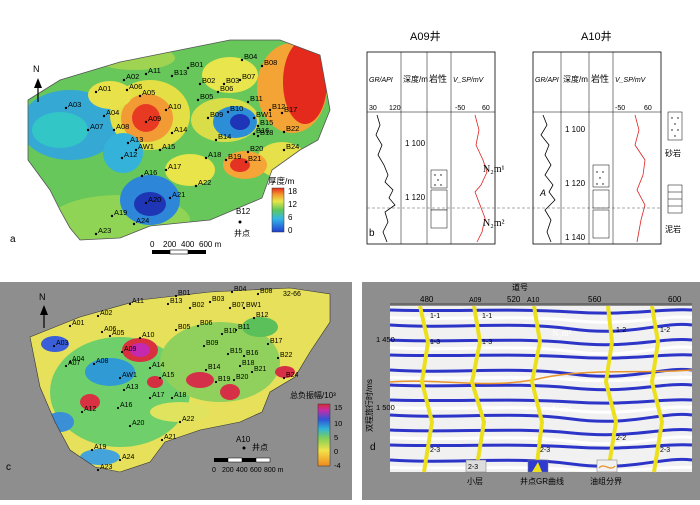 The image size is (700, 505). I want to click on well-label: A09, so click(130, 349).